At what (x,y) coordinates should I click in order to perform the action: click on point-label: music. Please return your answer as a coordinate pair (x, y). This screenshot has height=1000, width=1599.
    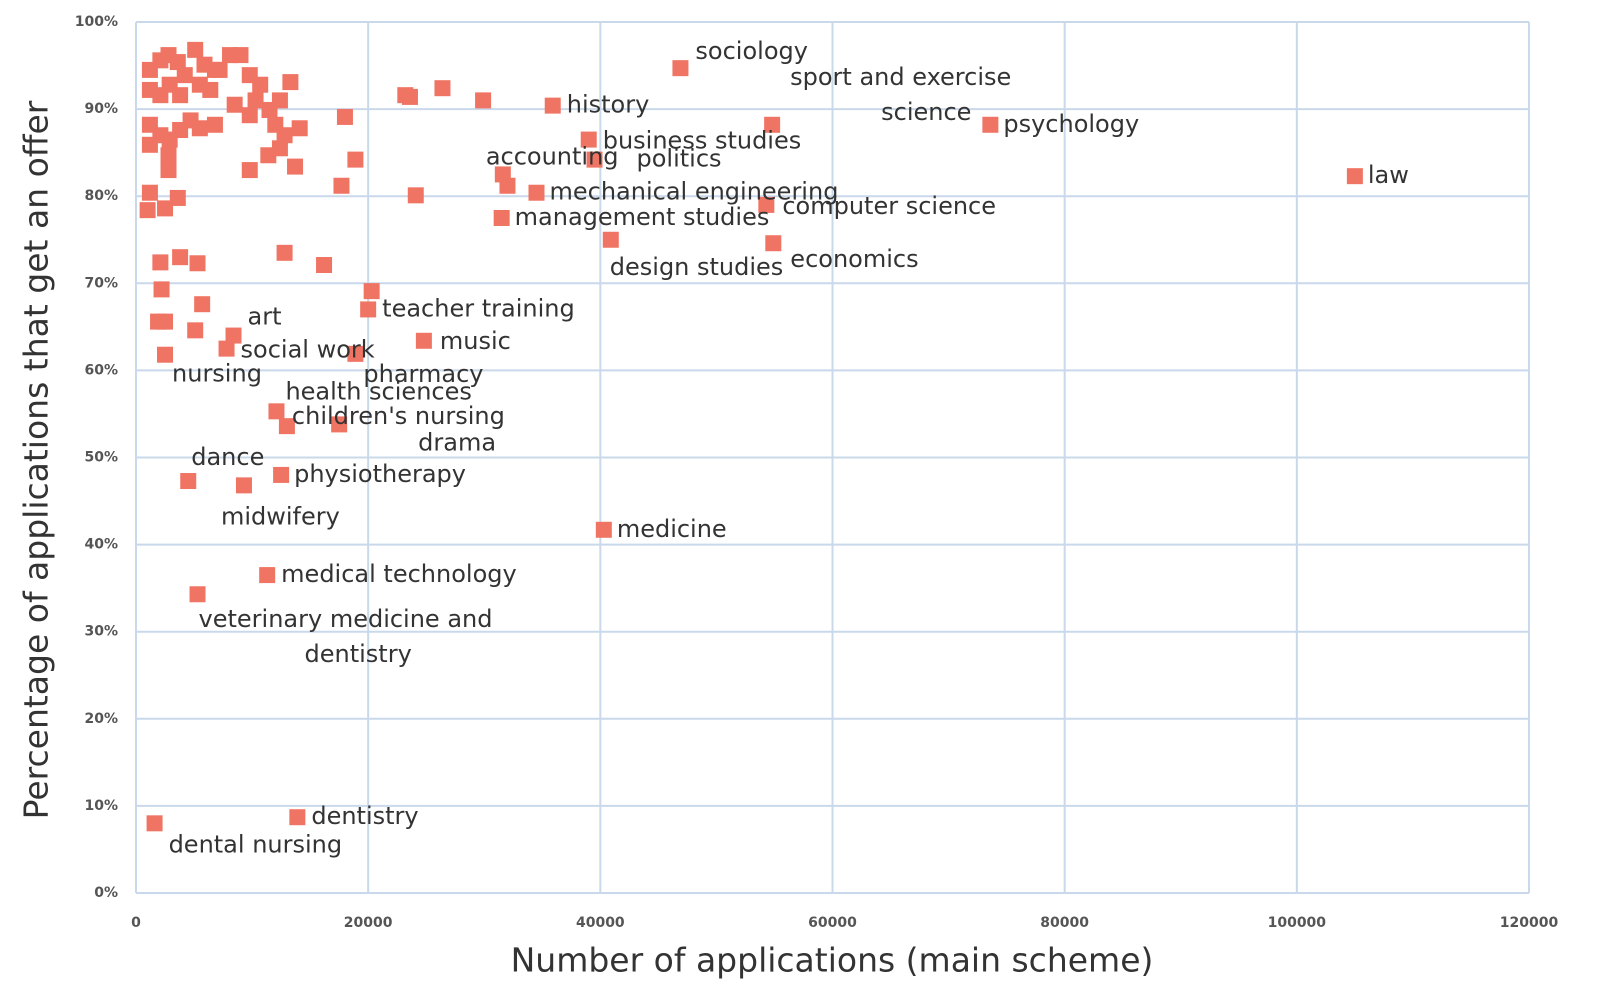
    Looking at the image, I should click on (475, 341).